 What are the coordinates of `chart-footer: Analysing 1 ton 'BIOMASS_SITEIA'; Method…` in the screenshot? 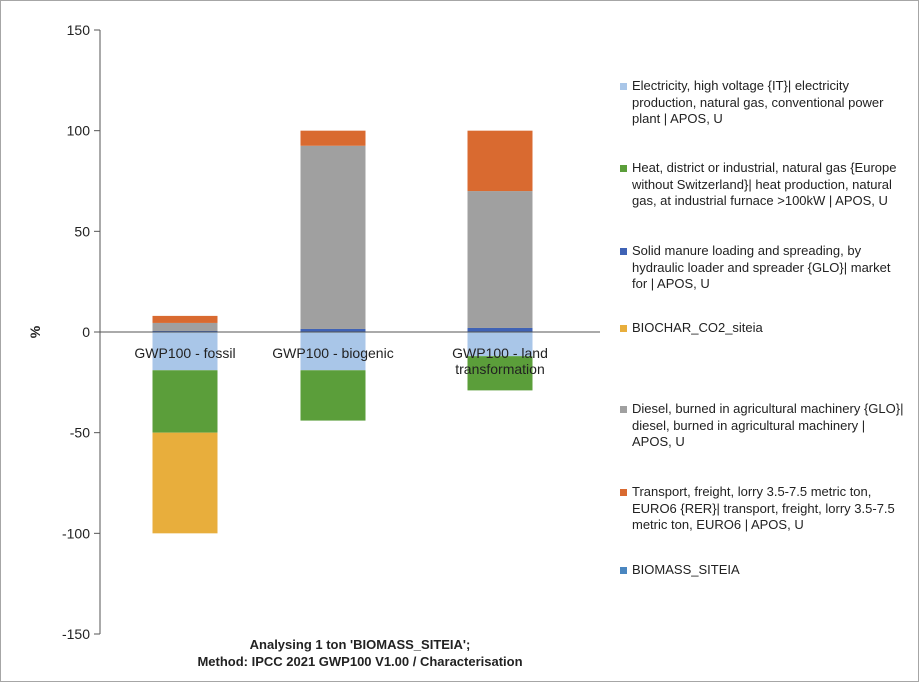 It's located at (360, 653).